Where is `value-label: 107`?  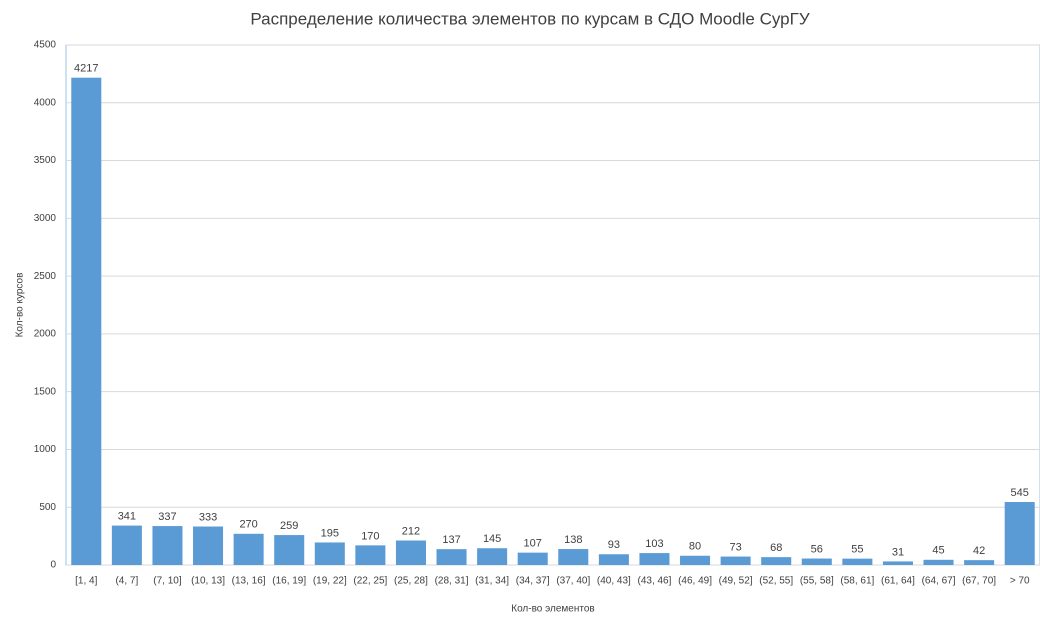
value-label: 107 is located at coordinates (533, 544).